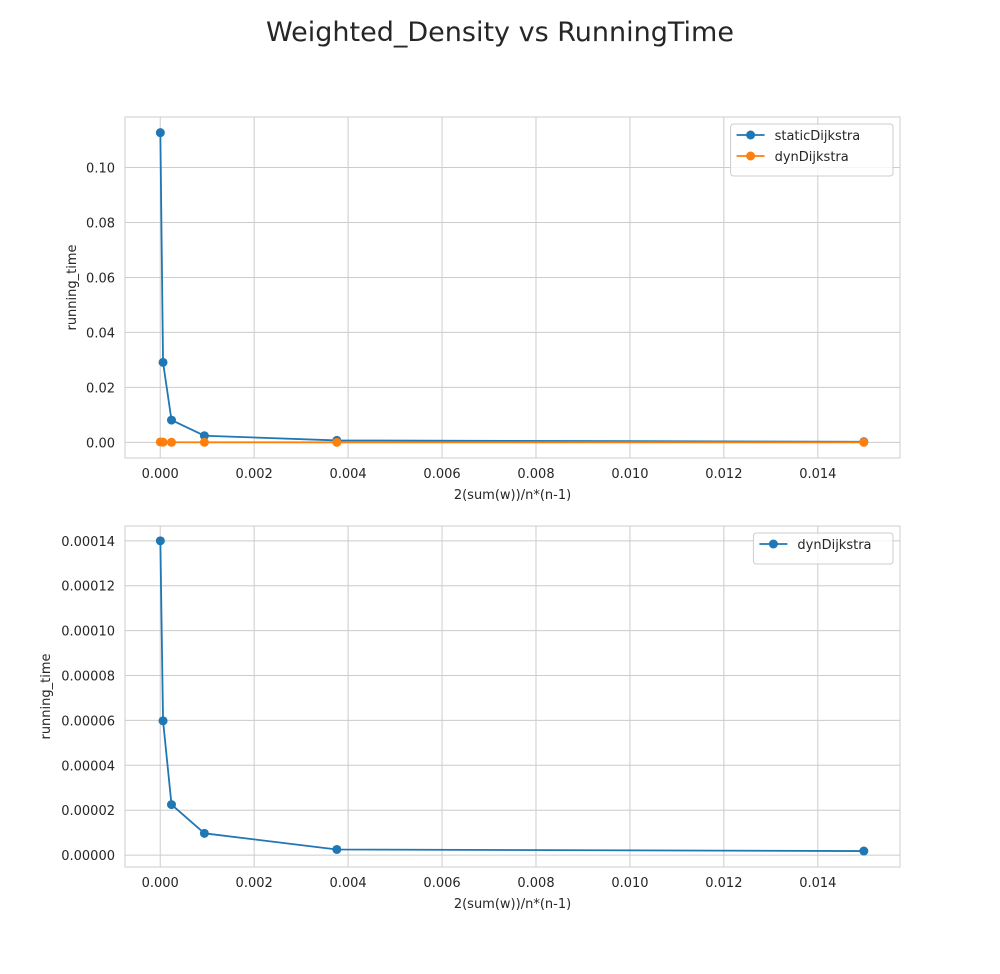  I want to click on y-tick-label: 0.00004, so click(88, 766).